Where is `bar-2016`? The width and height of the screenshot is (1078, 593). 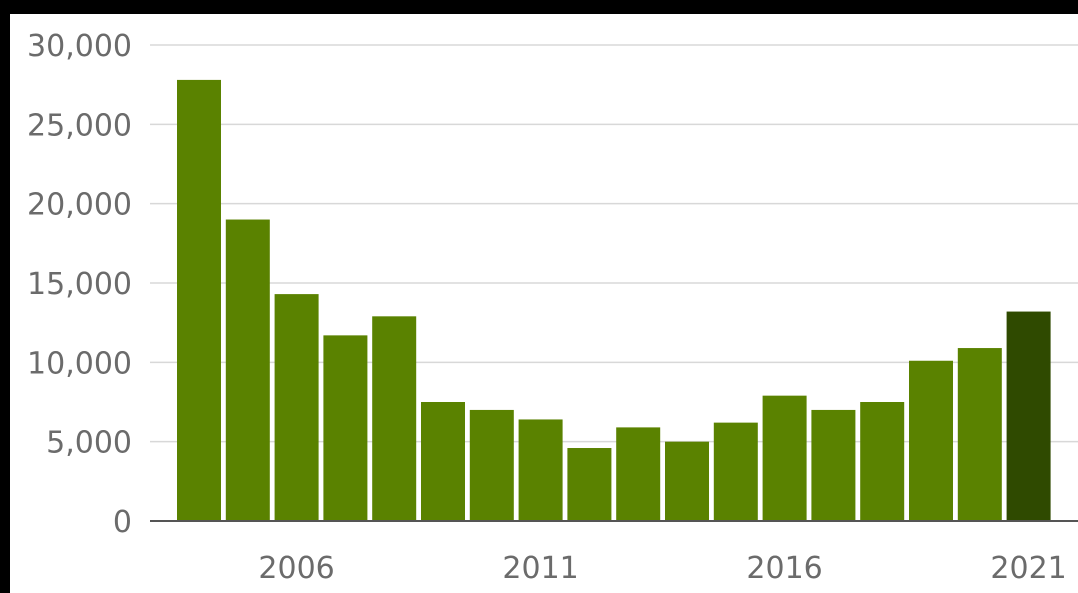
bar-2016 is located at coordinates (784, 458).